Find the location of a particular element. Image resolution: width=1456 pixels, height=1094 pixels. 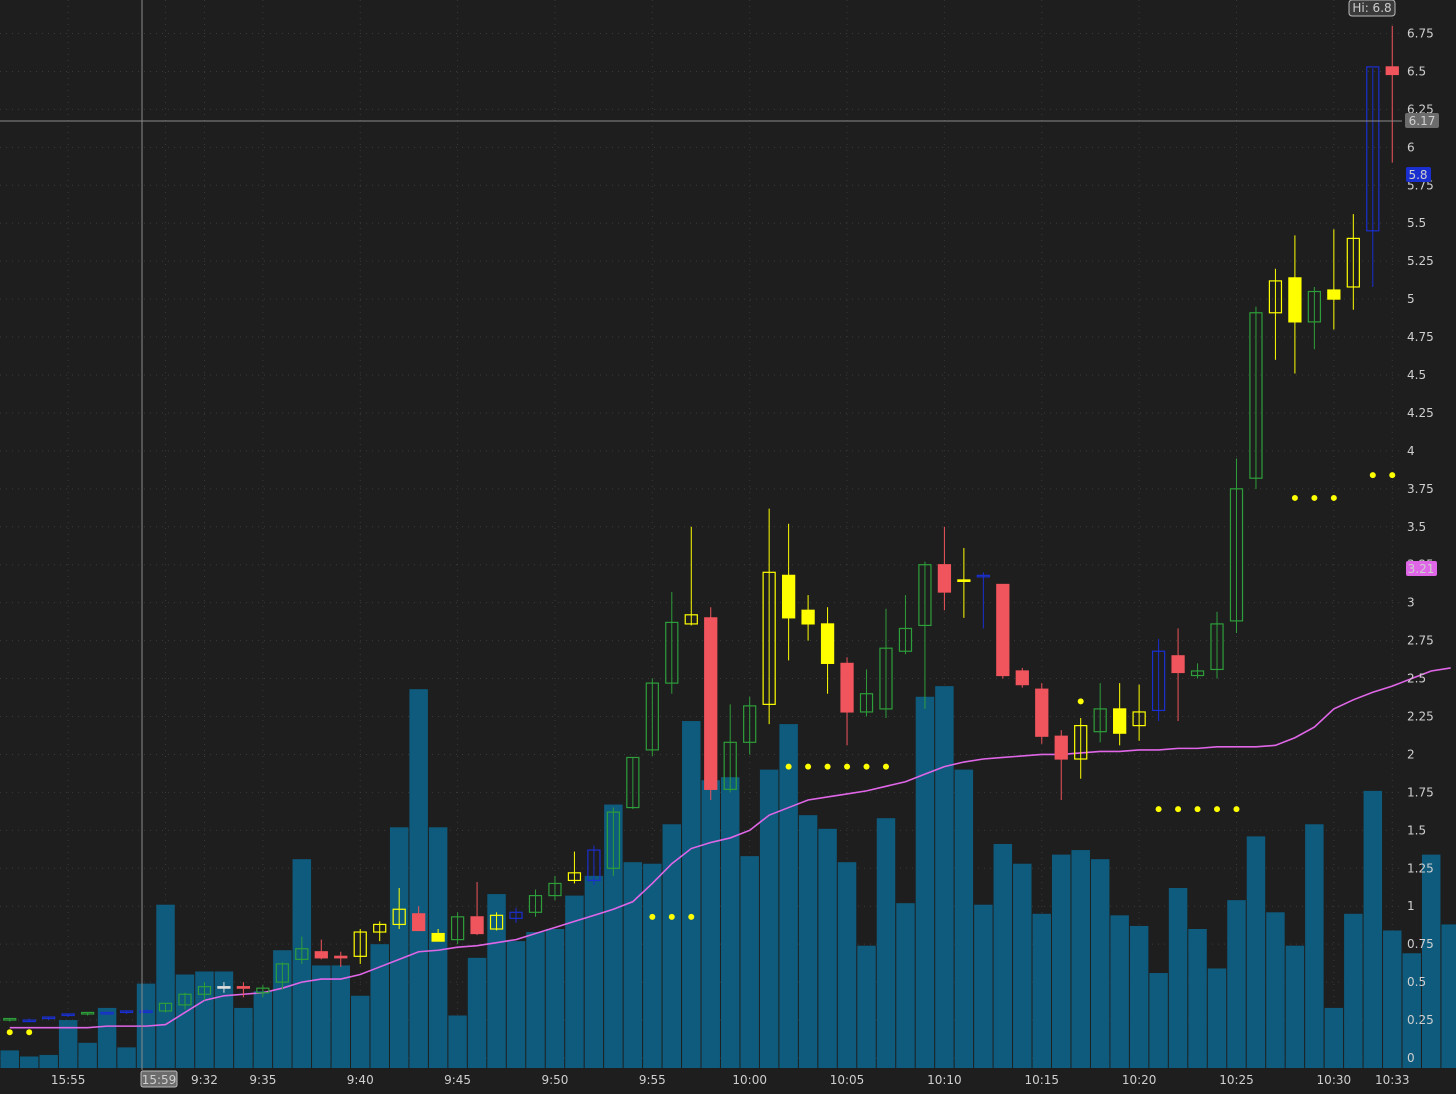

y-tick-label: 1.25 is located at coordinates (1420, 868).